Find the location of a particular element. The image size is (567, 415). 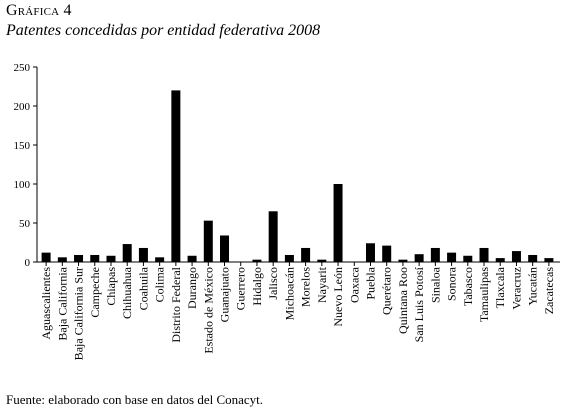

x-tick-label: Tamaulipas is located at coordinates (484, 294).